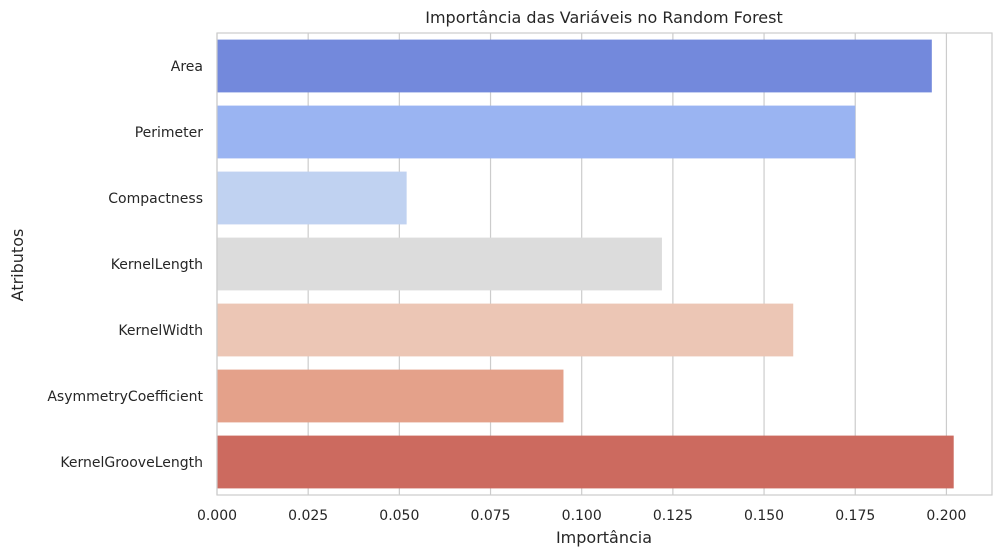 The width and height of the screenshot is (1002, 557). What do you see at coordinates (490, 516) in the screenshot?
I see `x-tick-label: 0.075` at bounding box center [490, 516].